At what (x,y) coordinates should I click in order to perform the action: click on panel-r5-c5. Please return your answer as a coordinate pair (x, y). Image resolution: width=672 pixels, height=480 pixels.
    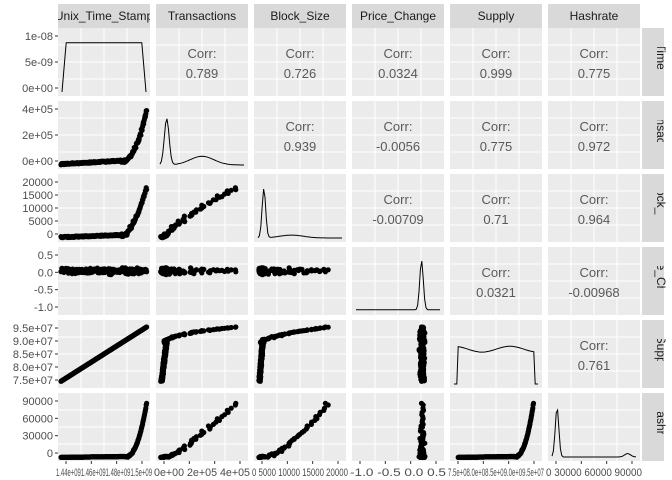
    Looking at the image, I should click on (594, 427).